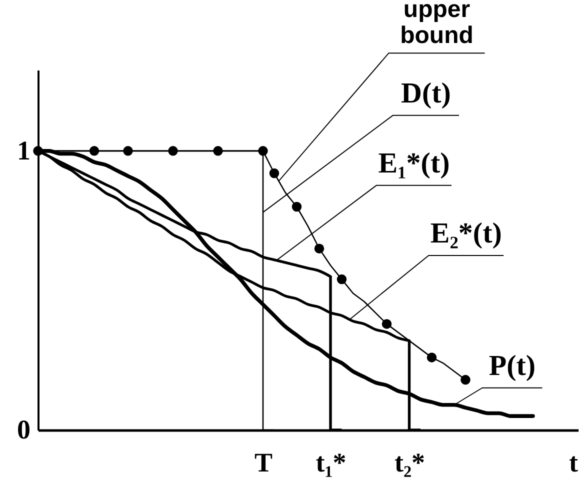 The height and width of the screenshot is (487, 579). Describe the element at coordinates (437, 25) in the screenshot. I see `text: upper bound` at that location.